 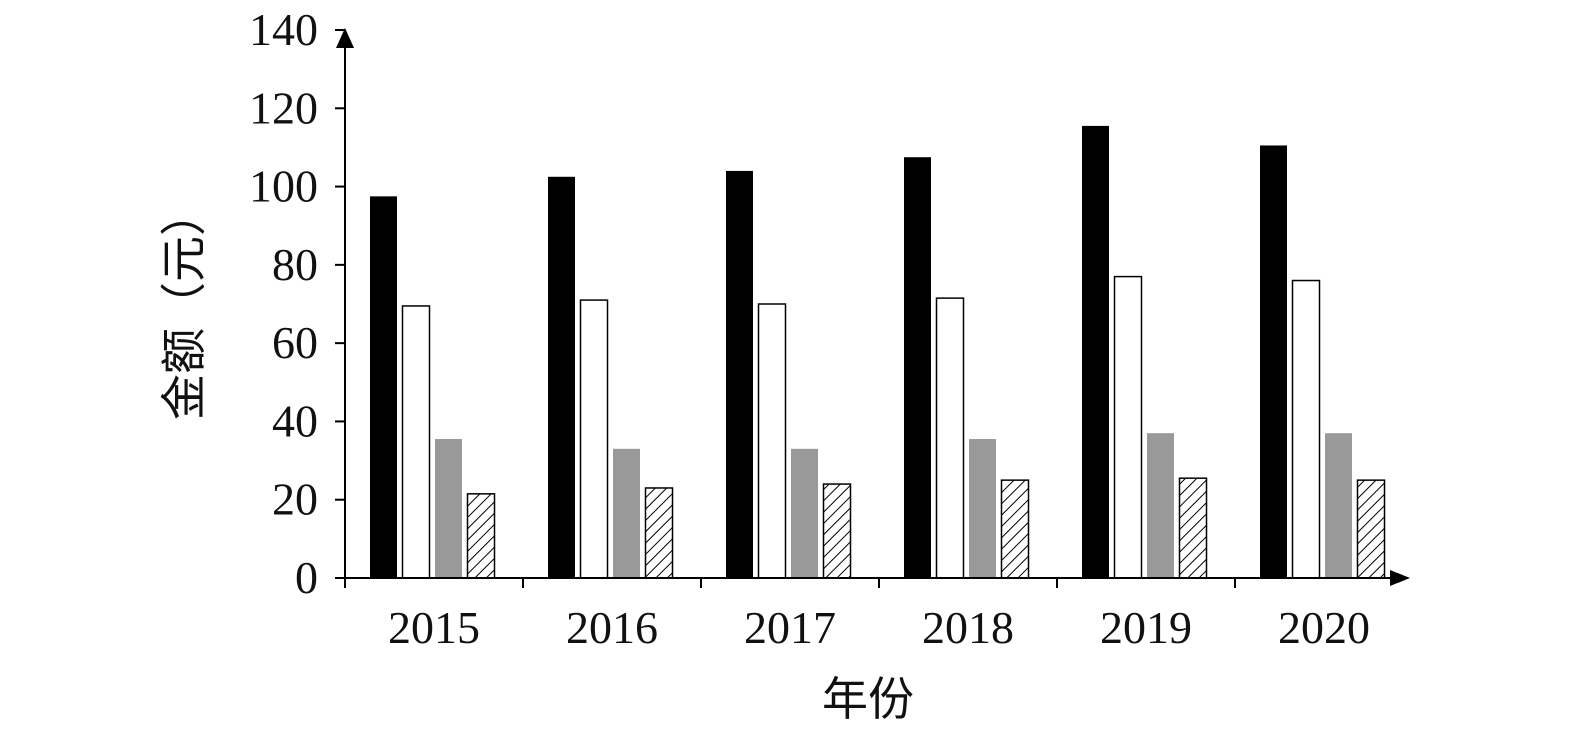 I want to click on y-tick-label-80: 80, so click(x=295, y=264).